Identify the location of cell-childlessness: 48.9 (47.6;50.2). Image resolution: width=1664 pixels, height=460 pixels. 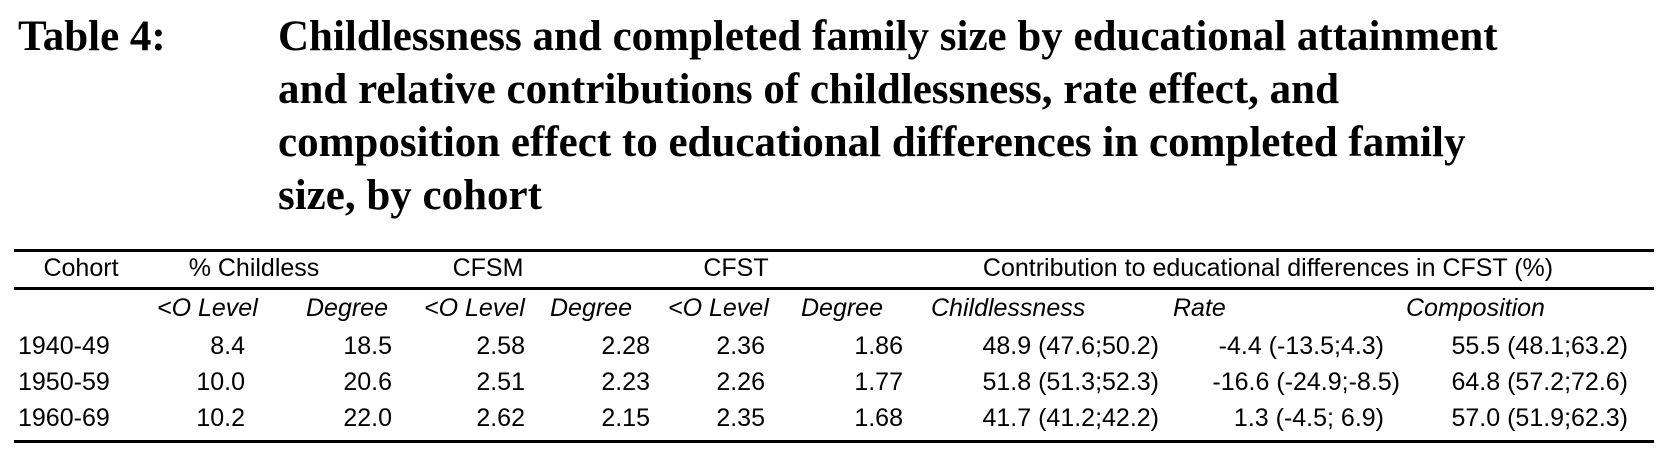
(1070, 346).